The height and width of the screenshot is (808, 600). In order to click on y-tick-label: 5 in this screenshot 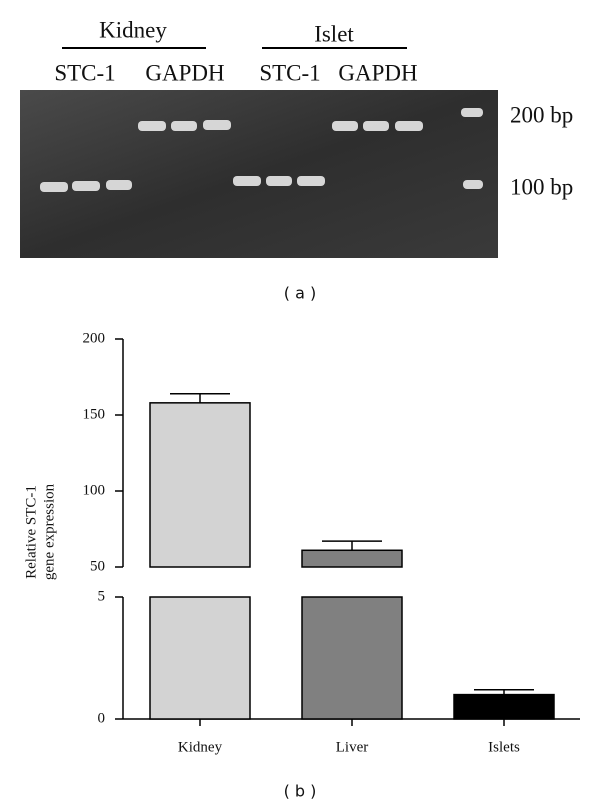, I will do `click(102, 596)`.